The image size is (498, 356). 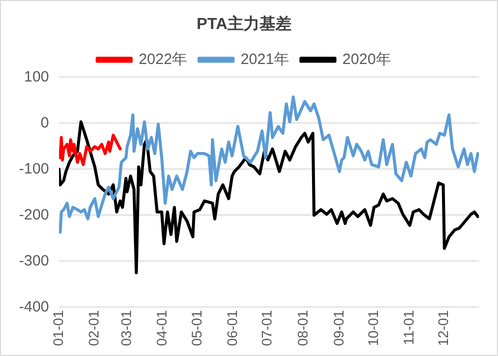 I want to click on x-tick-label: 07-01, so click(x=266, y=328).